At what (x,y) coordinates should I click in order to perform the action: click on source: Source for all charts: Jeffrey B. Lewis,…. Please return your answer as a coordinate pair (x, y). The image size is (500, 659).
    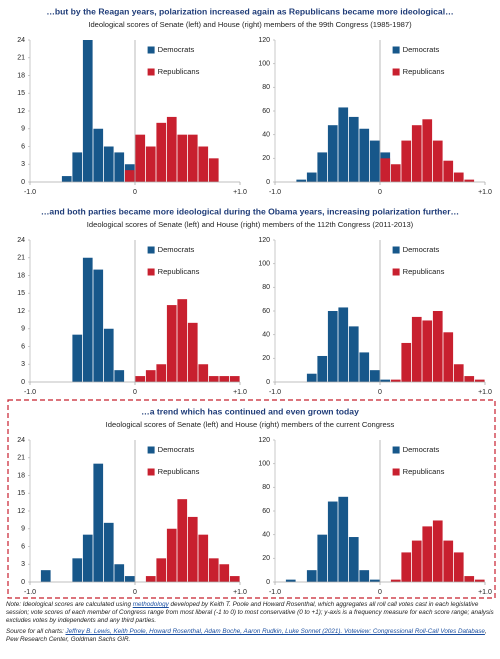
    Looking at the image, I should click on (250, 636).